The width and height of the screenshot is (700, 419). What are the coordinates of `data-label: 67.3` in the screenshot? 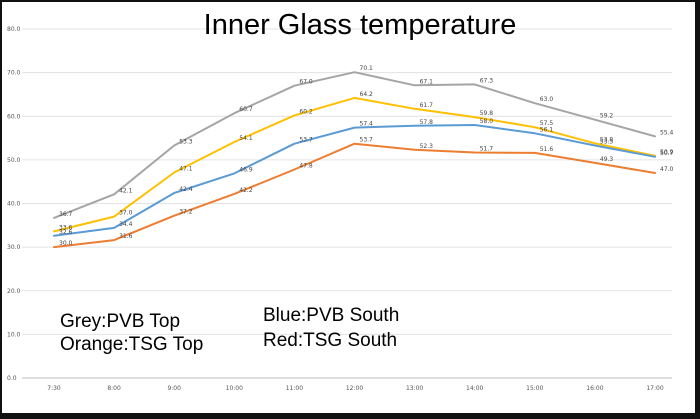 It's located at (487, 80).